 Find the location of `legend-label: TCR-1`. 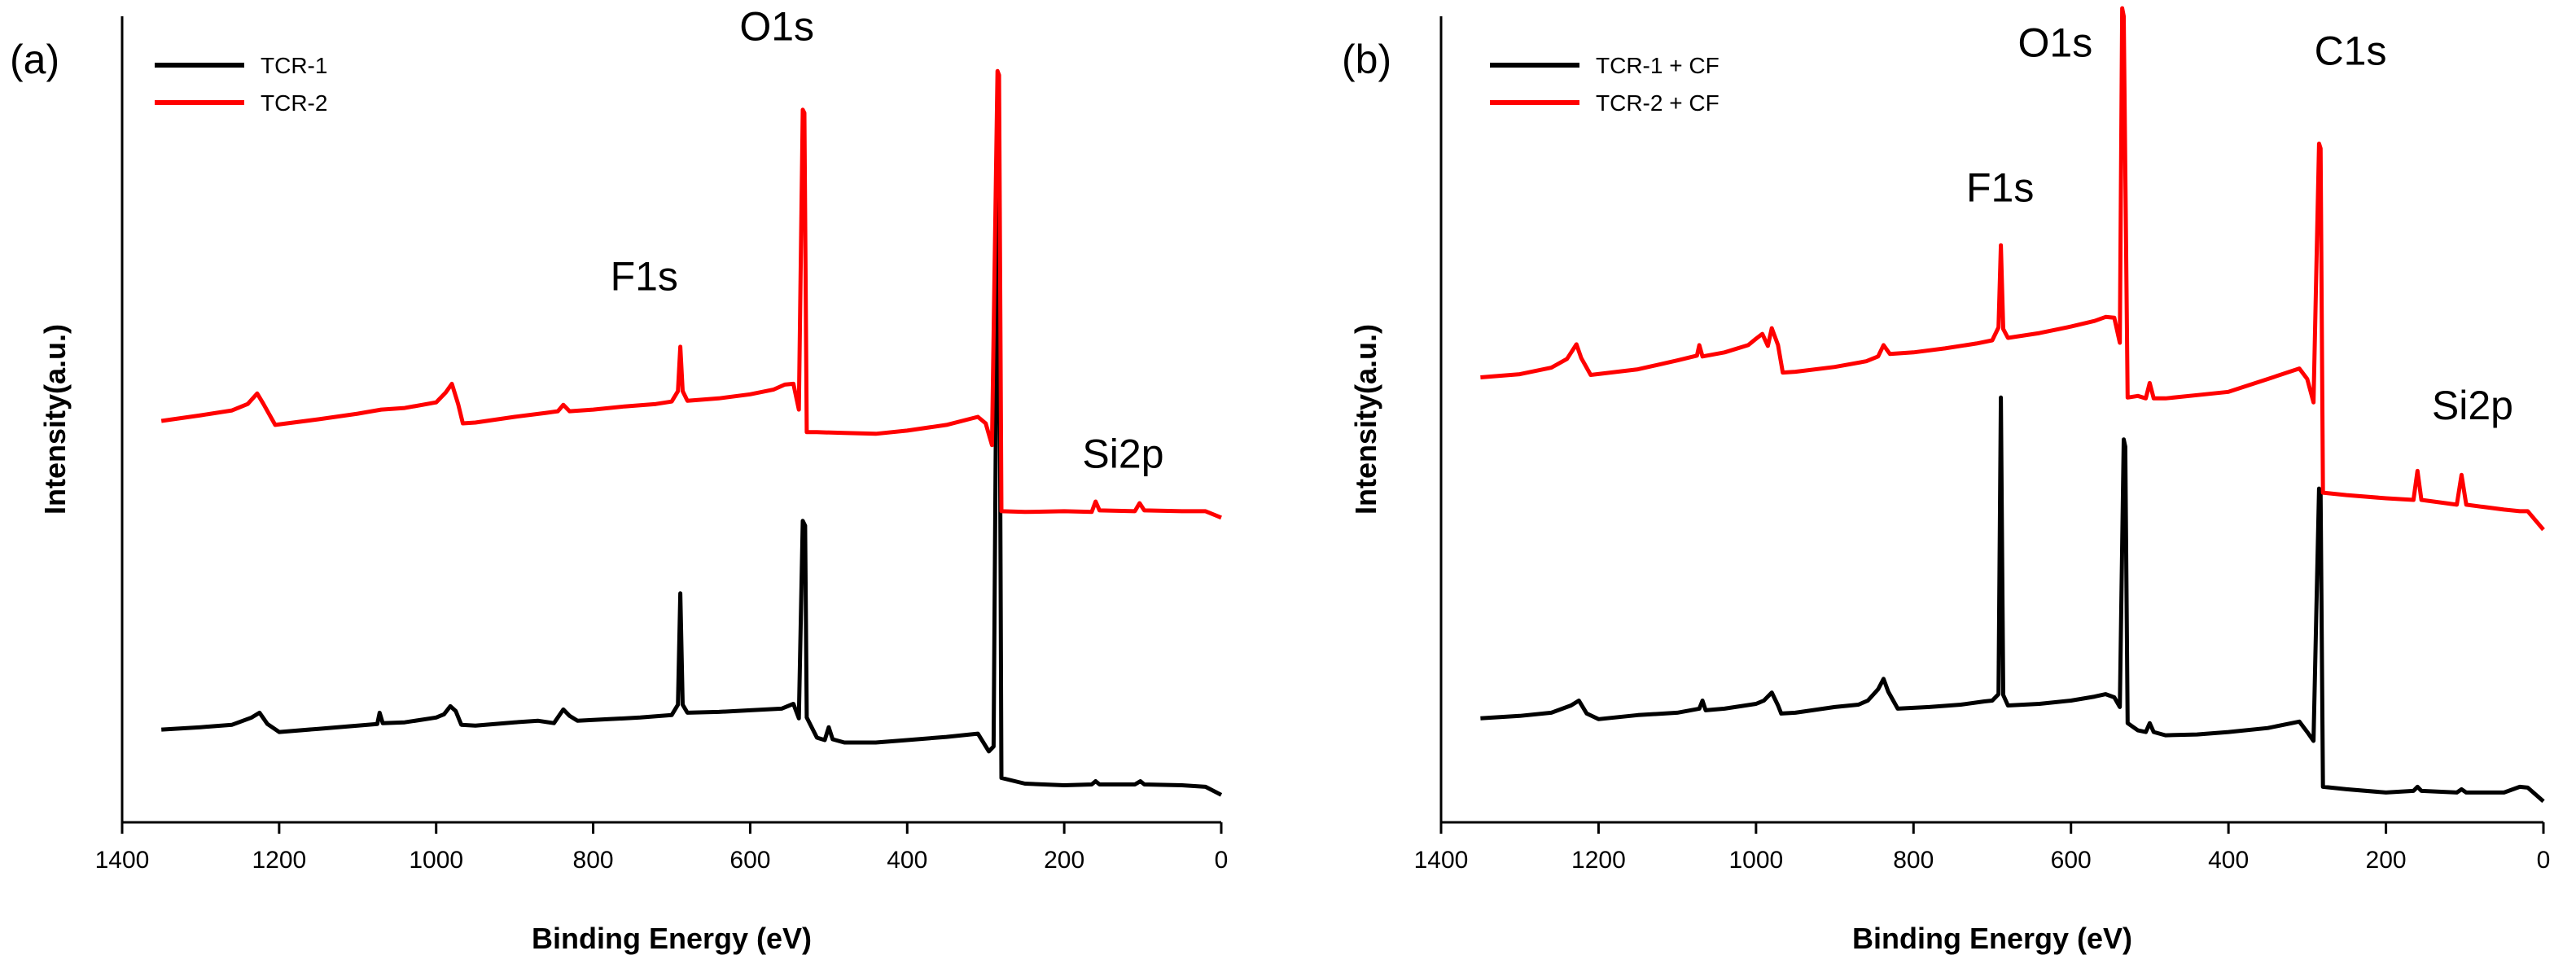

legend-label: TCR-1 is located at coordinates (294, 65).